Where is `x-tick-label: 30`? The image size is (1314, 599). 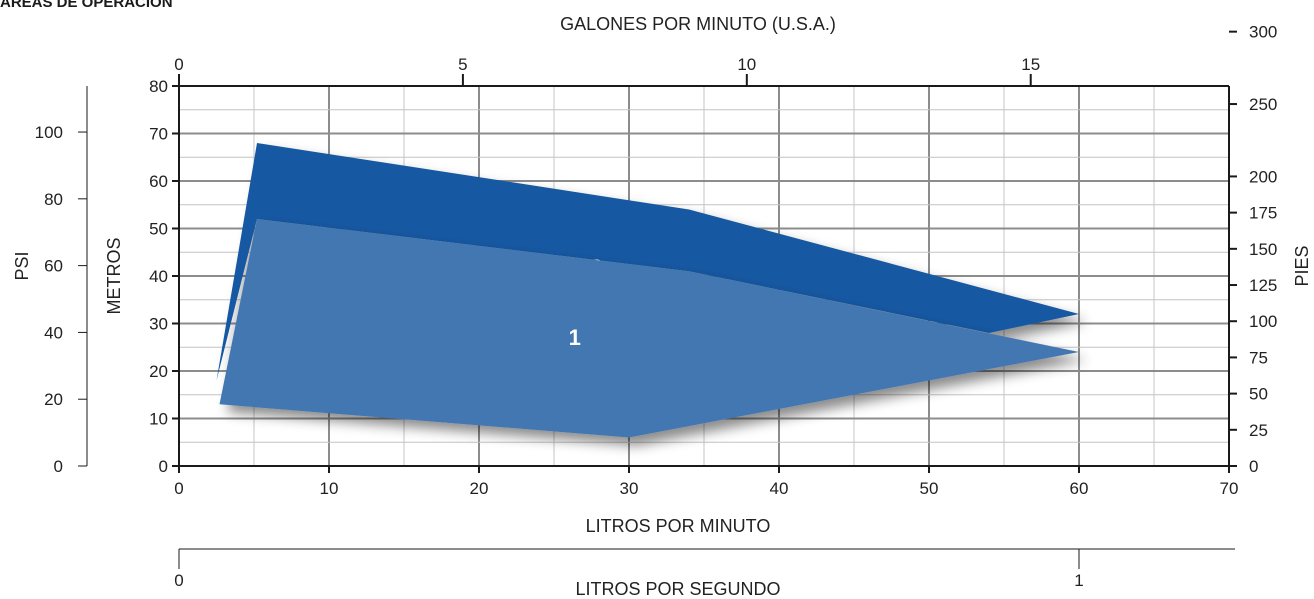 x-tick-label: 30 is located at coordinates (629, 488).